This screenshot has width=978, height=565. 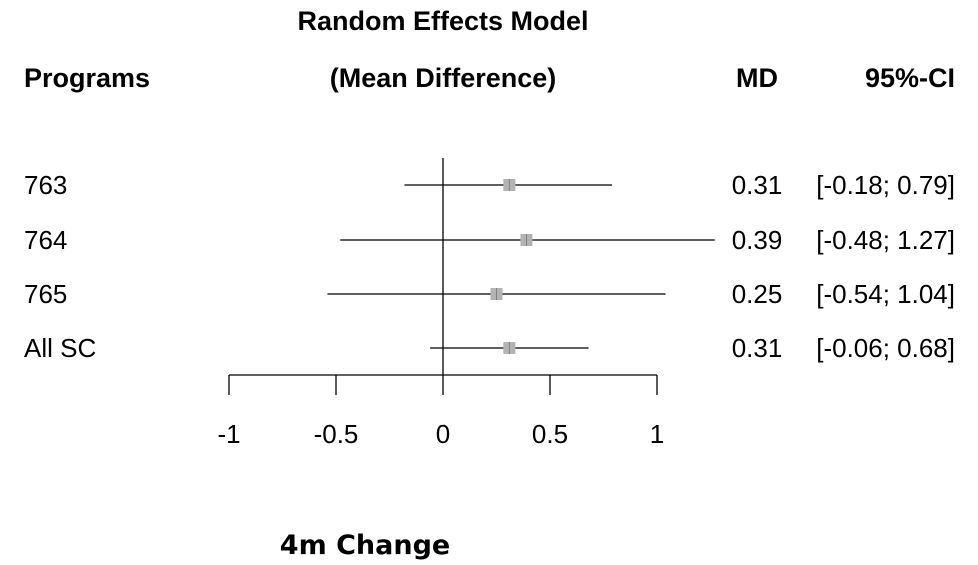 I want to click on ci-value: [-0.48; 1.27], so click(x=885, y=240).